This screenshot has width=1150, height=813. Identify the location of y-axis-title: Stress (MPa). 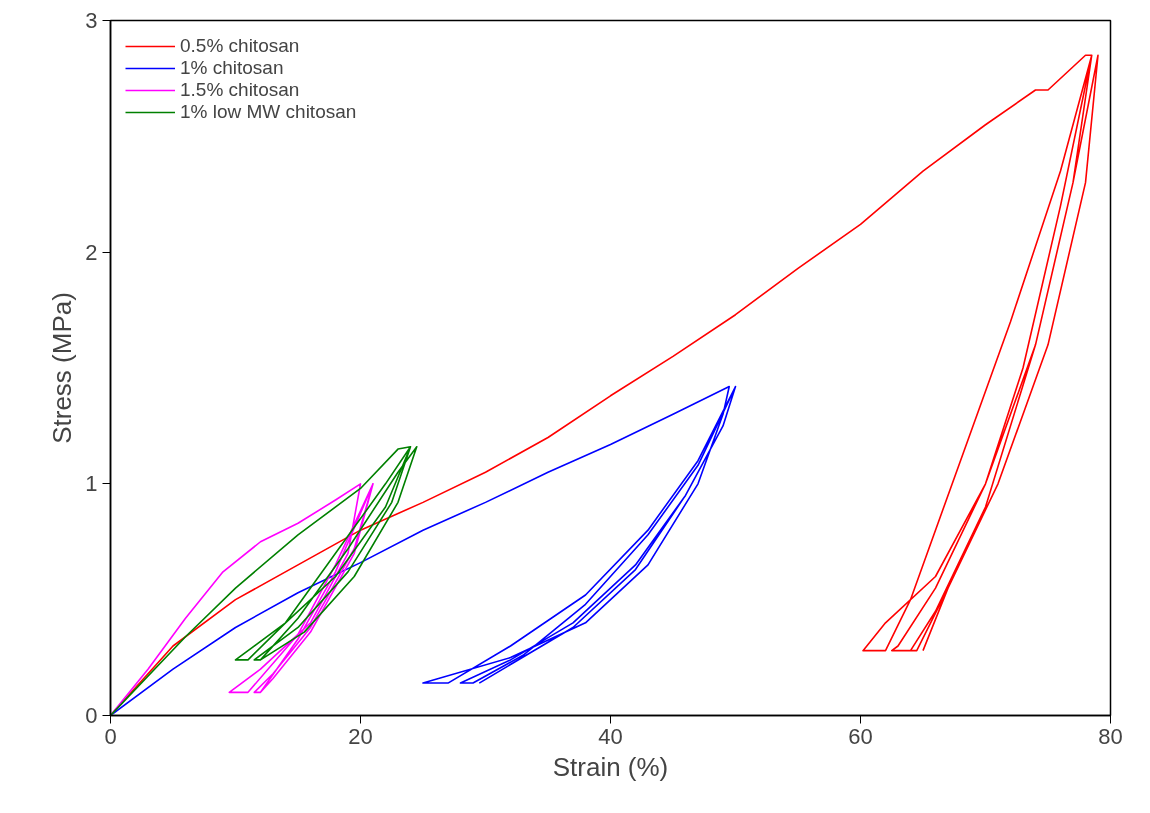
(62, 368).